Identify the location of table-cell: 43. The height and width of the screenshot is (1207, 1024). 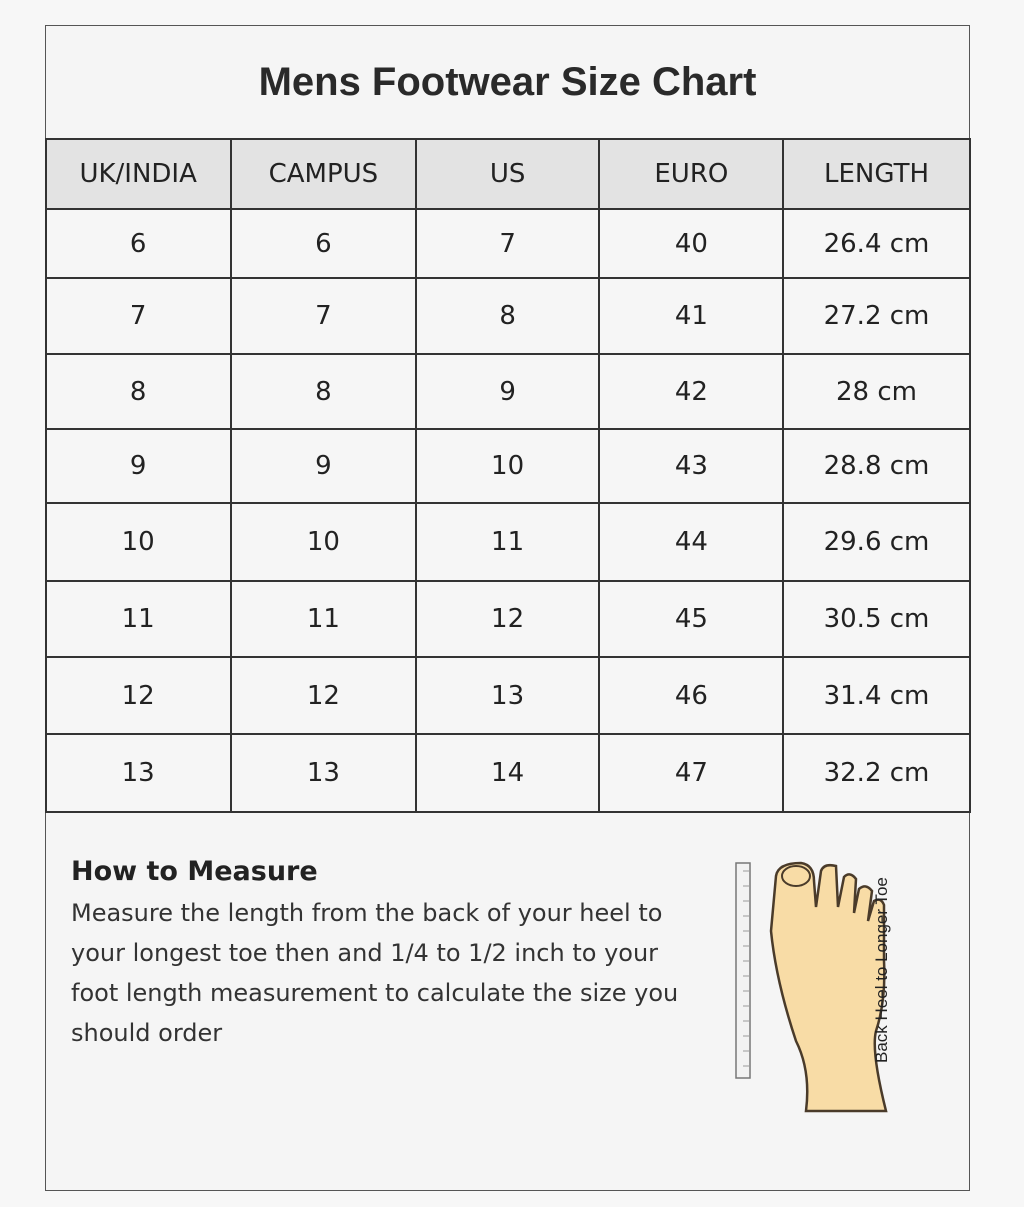
(691, 466).